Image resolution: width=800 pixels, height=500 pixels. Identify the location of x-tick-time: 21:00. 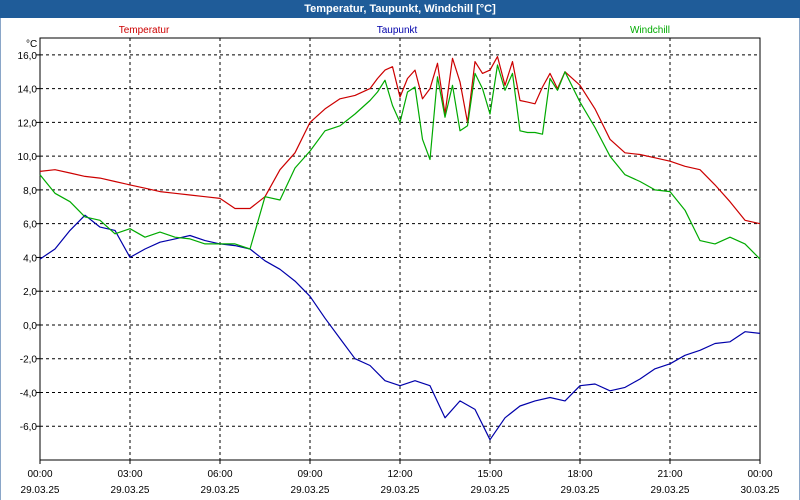
(669, 474).